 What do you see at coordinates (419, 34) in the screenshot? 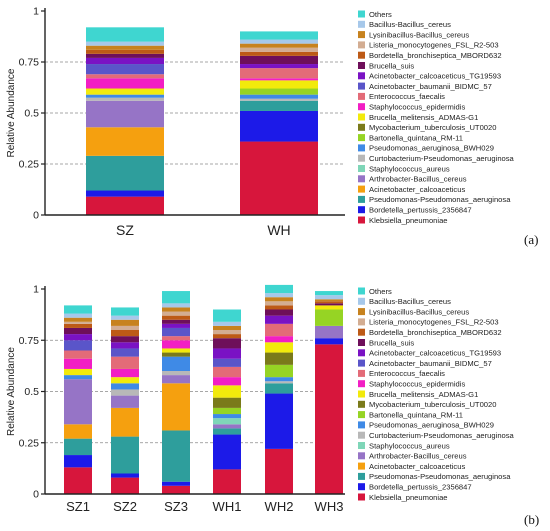
I see `c1-legend-label-2: Lysinibacillus-Bacillus_cereus` at bounding box center [419, 34].